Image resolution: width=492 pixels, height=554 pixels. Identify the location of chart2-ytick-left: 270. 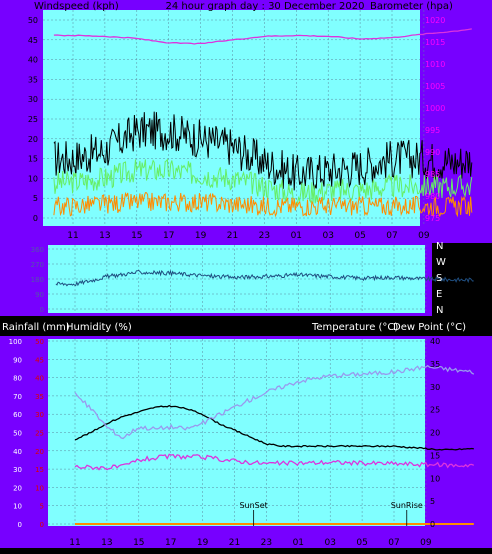
(37, 265).